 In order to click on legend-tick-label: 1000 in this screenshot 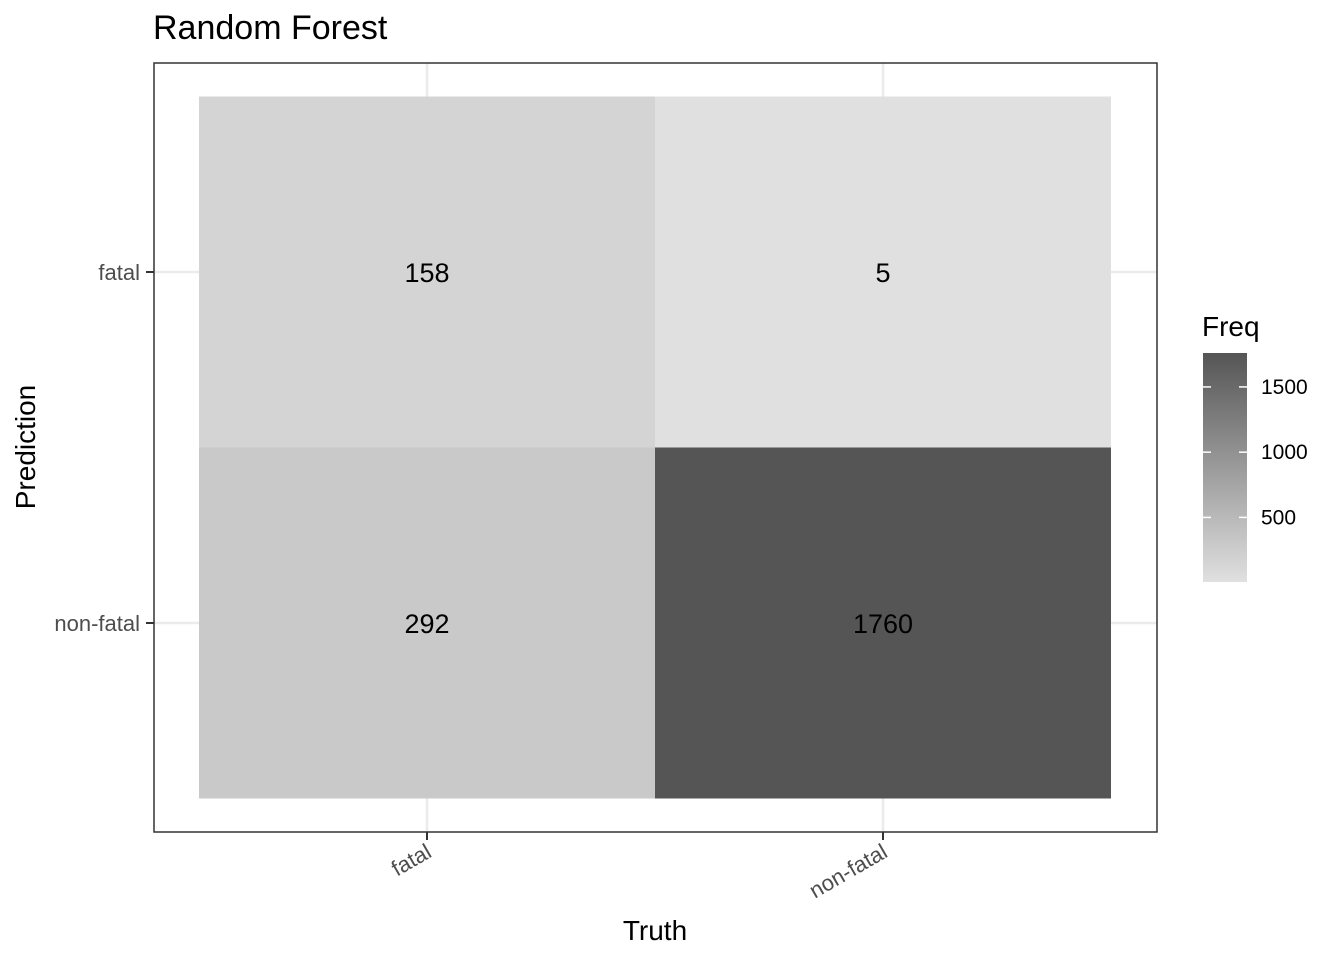, I will do `click(1284, 452)`.